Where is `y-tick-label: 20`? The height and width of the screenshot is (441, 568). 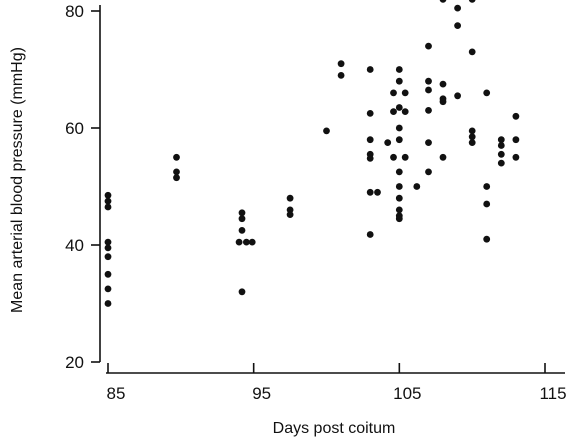 y-tick-label: 20 is located at coordinates (74, 362).